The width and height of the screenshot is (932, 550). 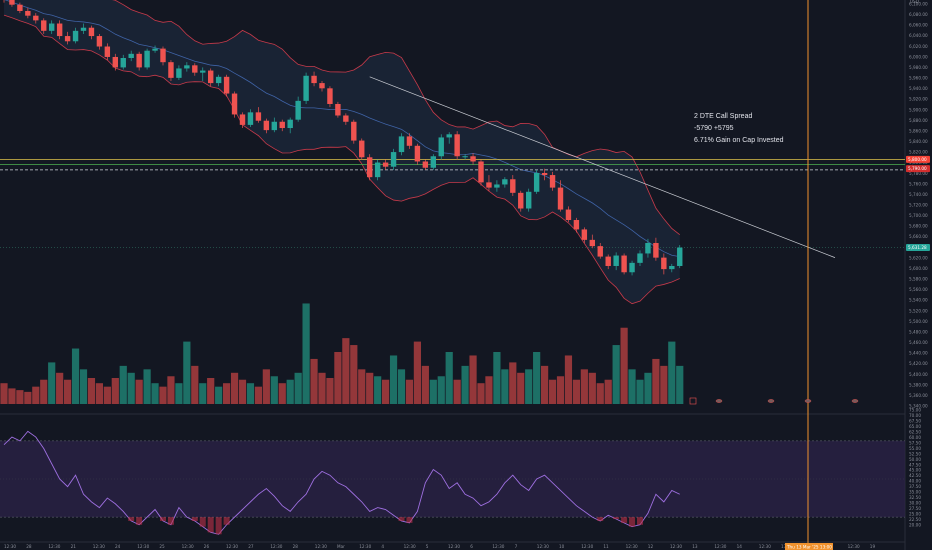 What do you see at coordinates (915, 525) in the screenshot?
I see `rsi-tick-label: 20.00` at bounding box center [915, 525].